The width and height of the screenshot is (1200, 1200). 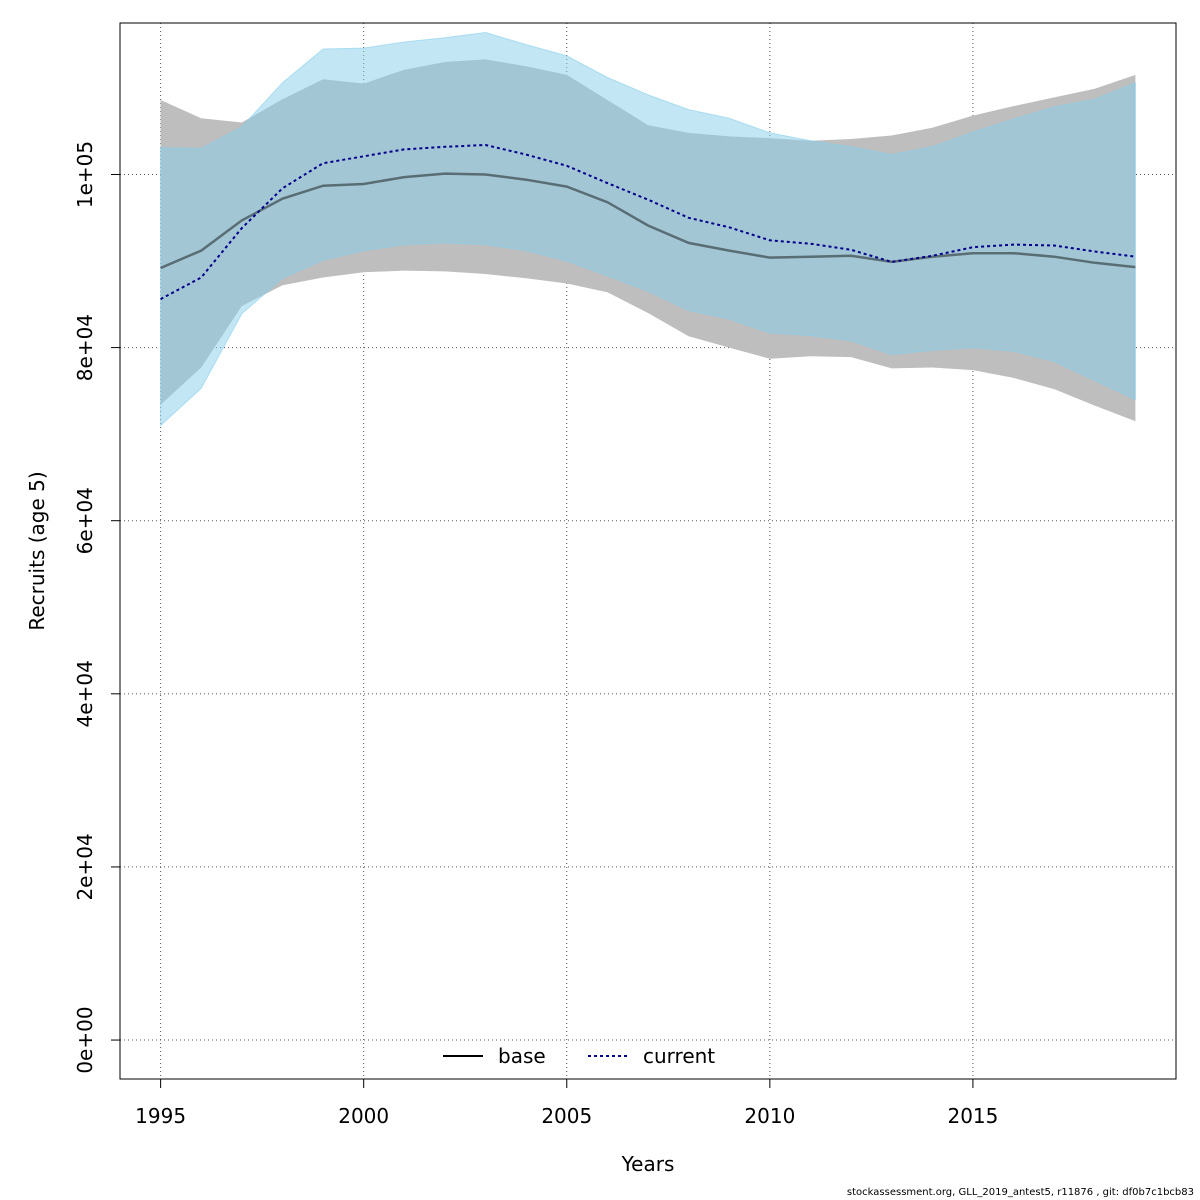 I want to click on series-lines, so click(x=648, y=221).